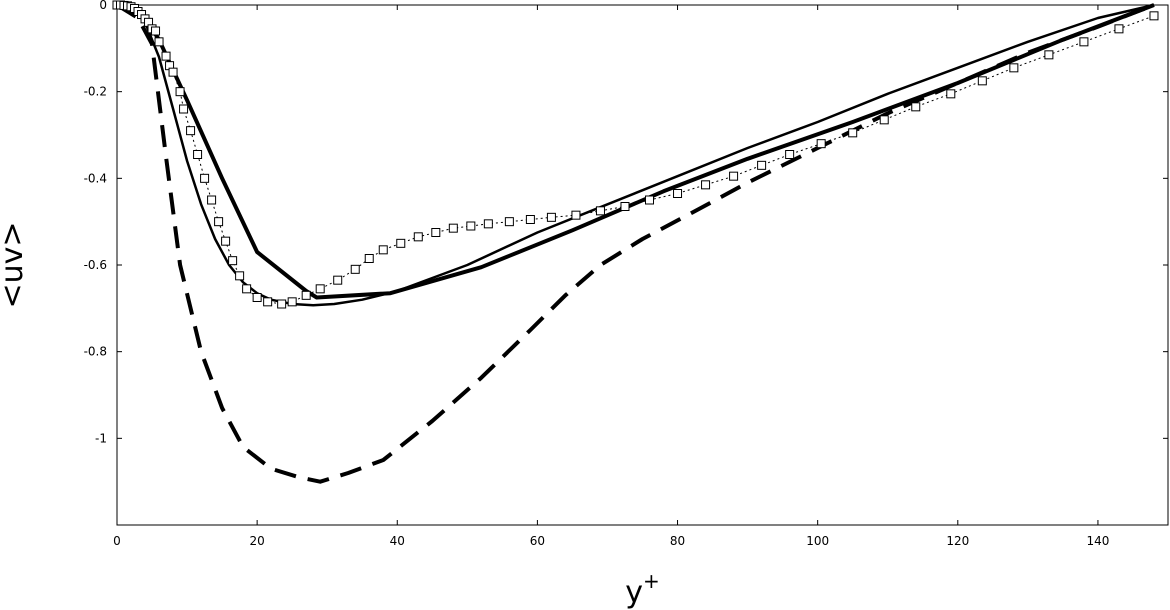 This screenshot has width=1170, height=610. I want to click on x-tick-label: 100, so click(817, 541).